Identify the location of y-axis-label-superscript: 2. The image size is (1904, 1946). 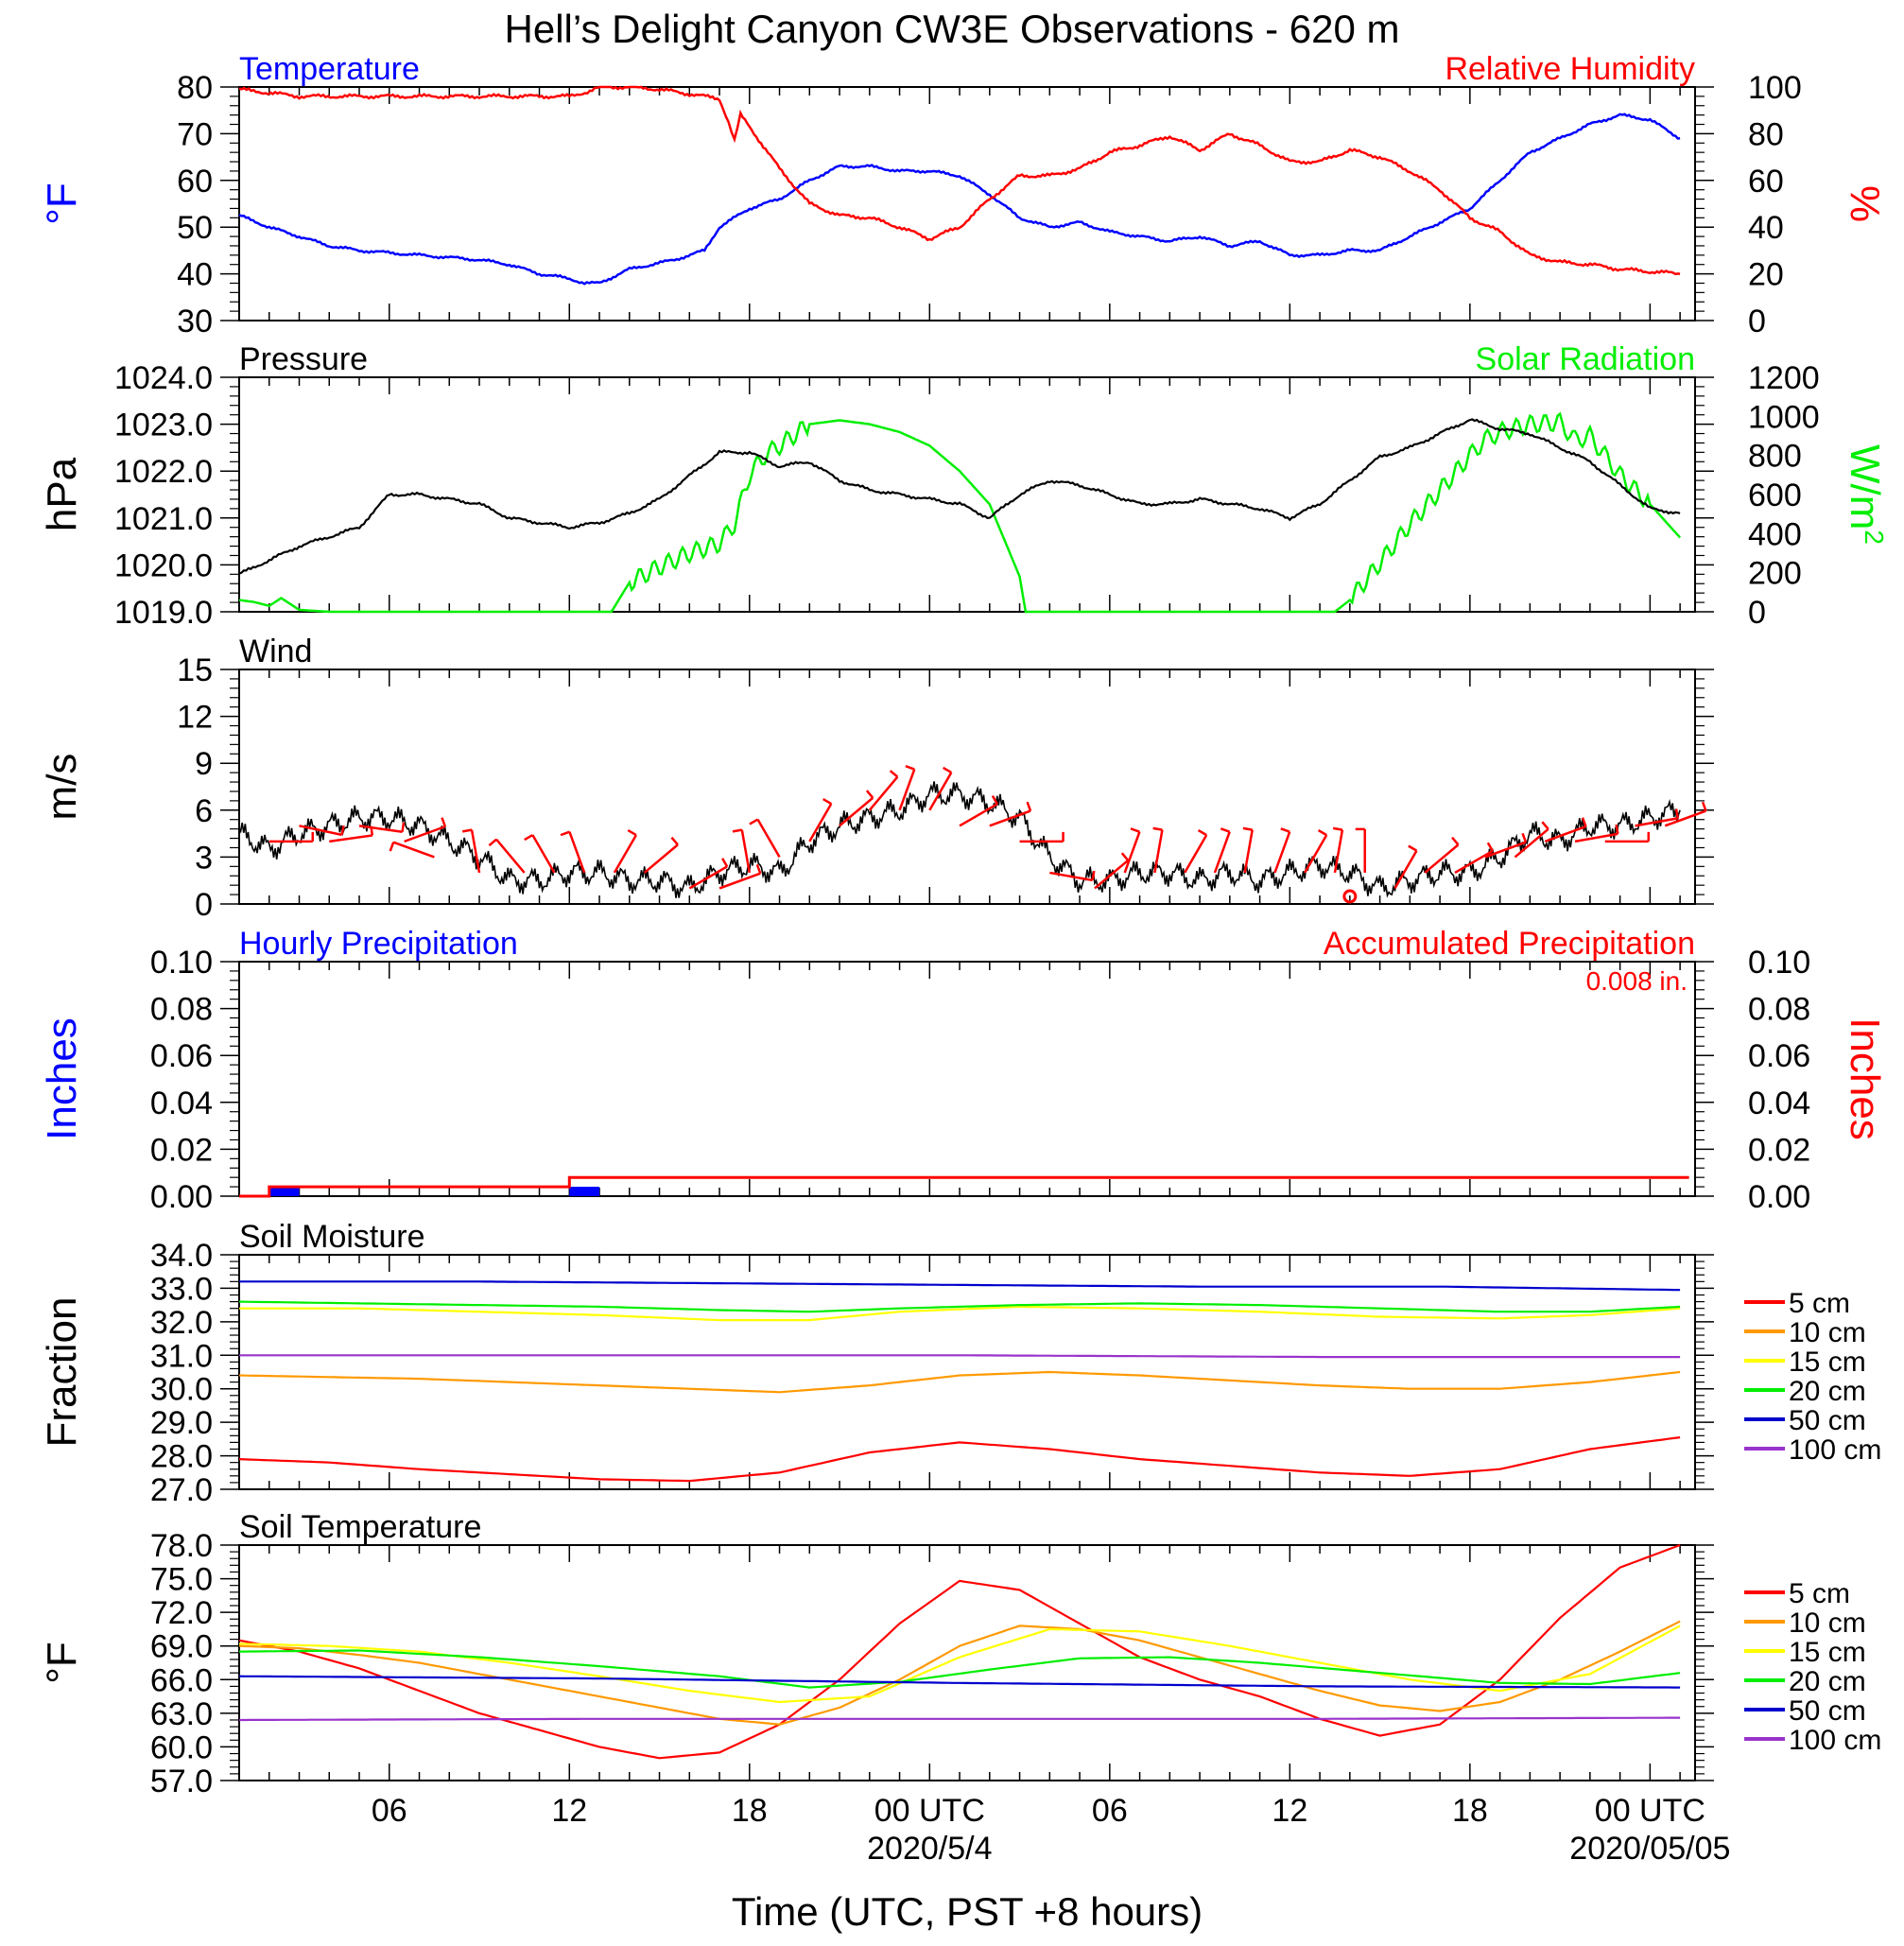
(1875, 538).